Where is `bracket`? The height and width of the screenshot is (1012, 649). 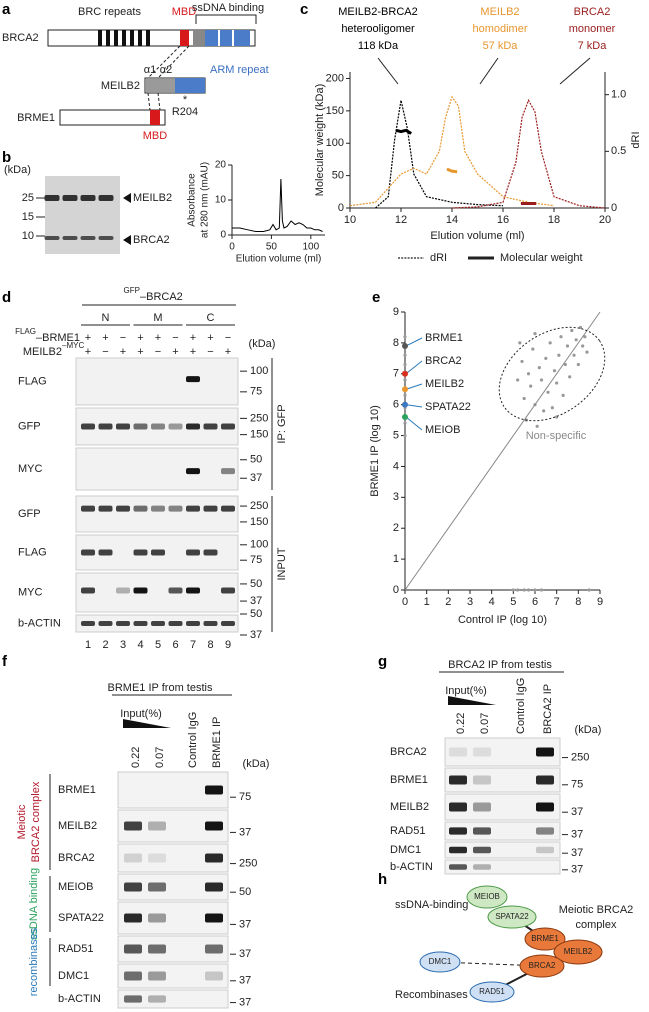 bracket is located at coordinates (226, 19).